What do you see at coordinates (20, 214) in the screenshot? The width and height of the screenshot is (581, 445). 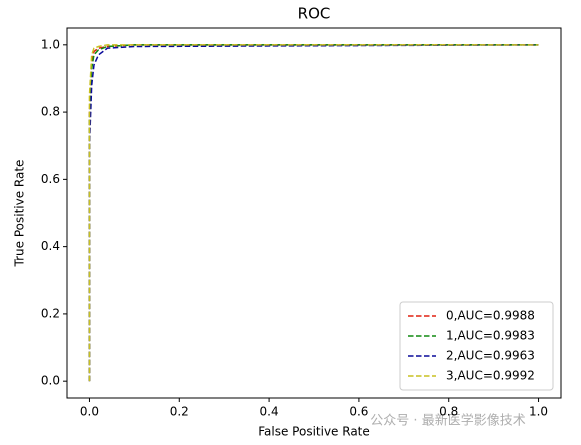 I see `y-axis-label: True Positive Rate` at bounding box center [20, 214].